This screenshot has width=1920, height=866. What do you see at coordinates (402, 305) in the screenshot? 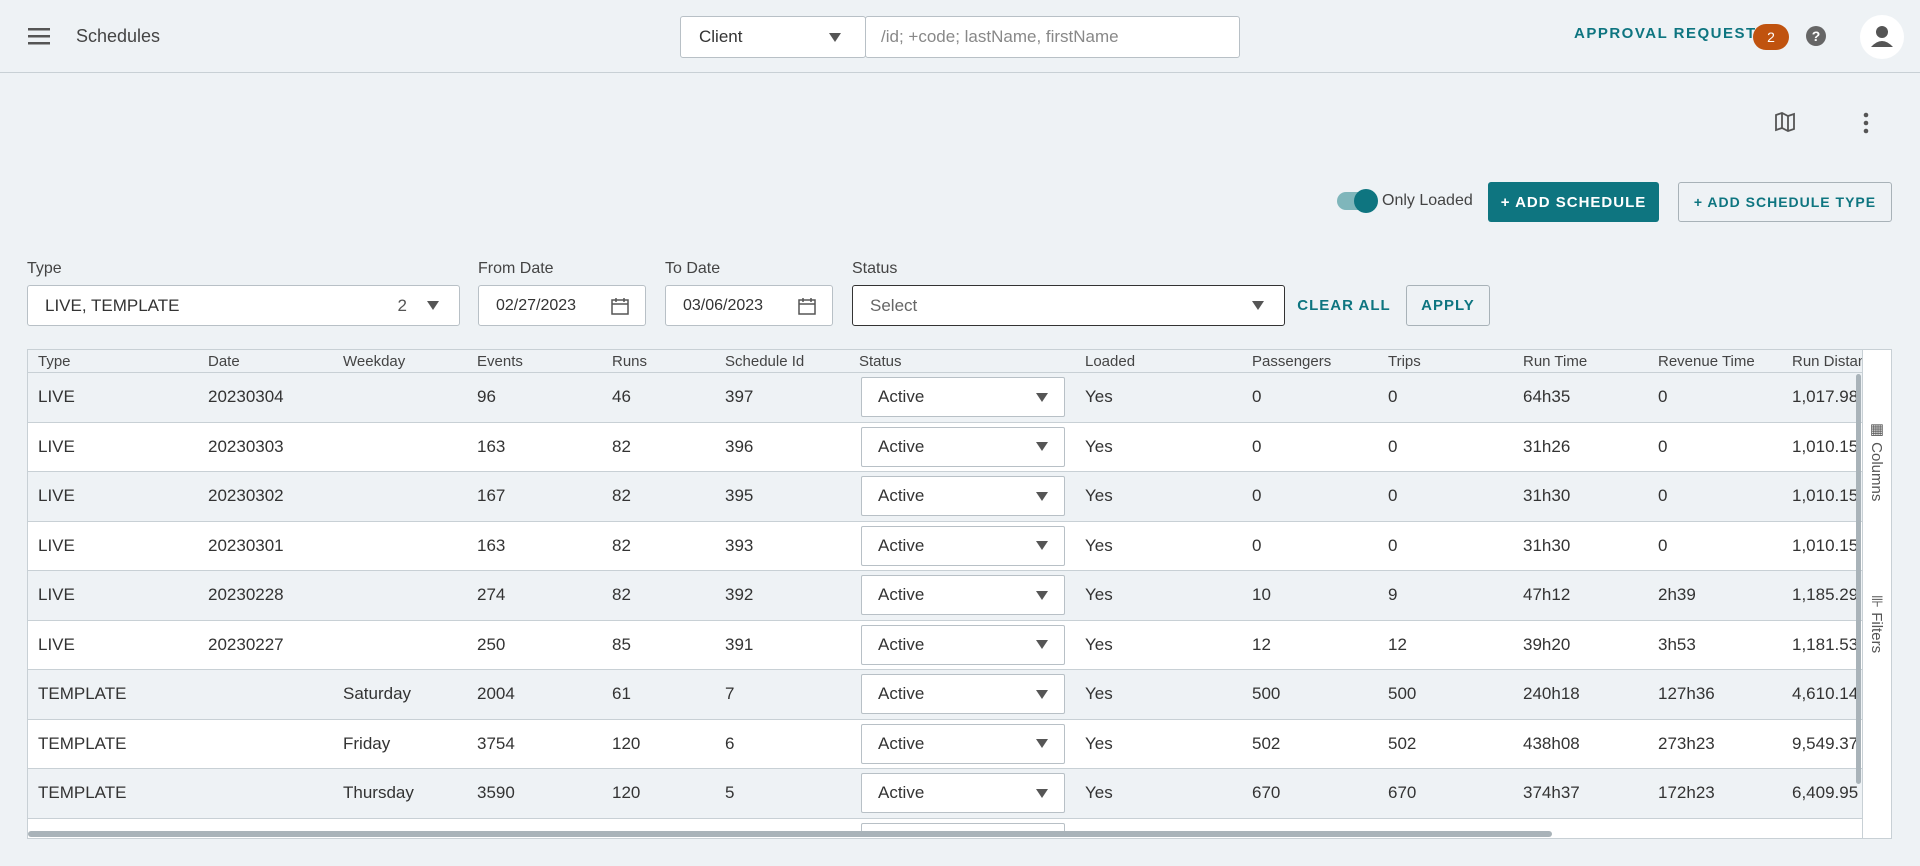
I see `type-count: 2` at bounding box center [402, 305].